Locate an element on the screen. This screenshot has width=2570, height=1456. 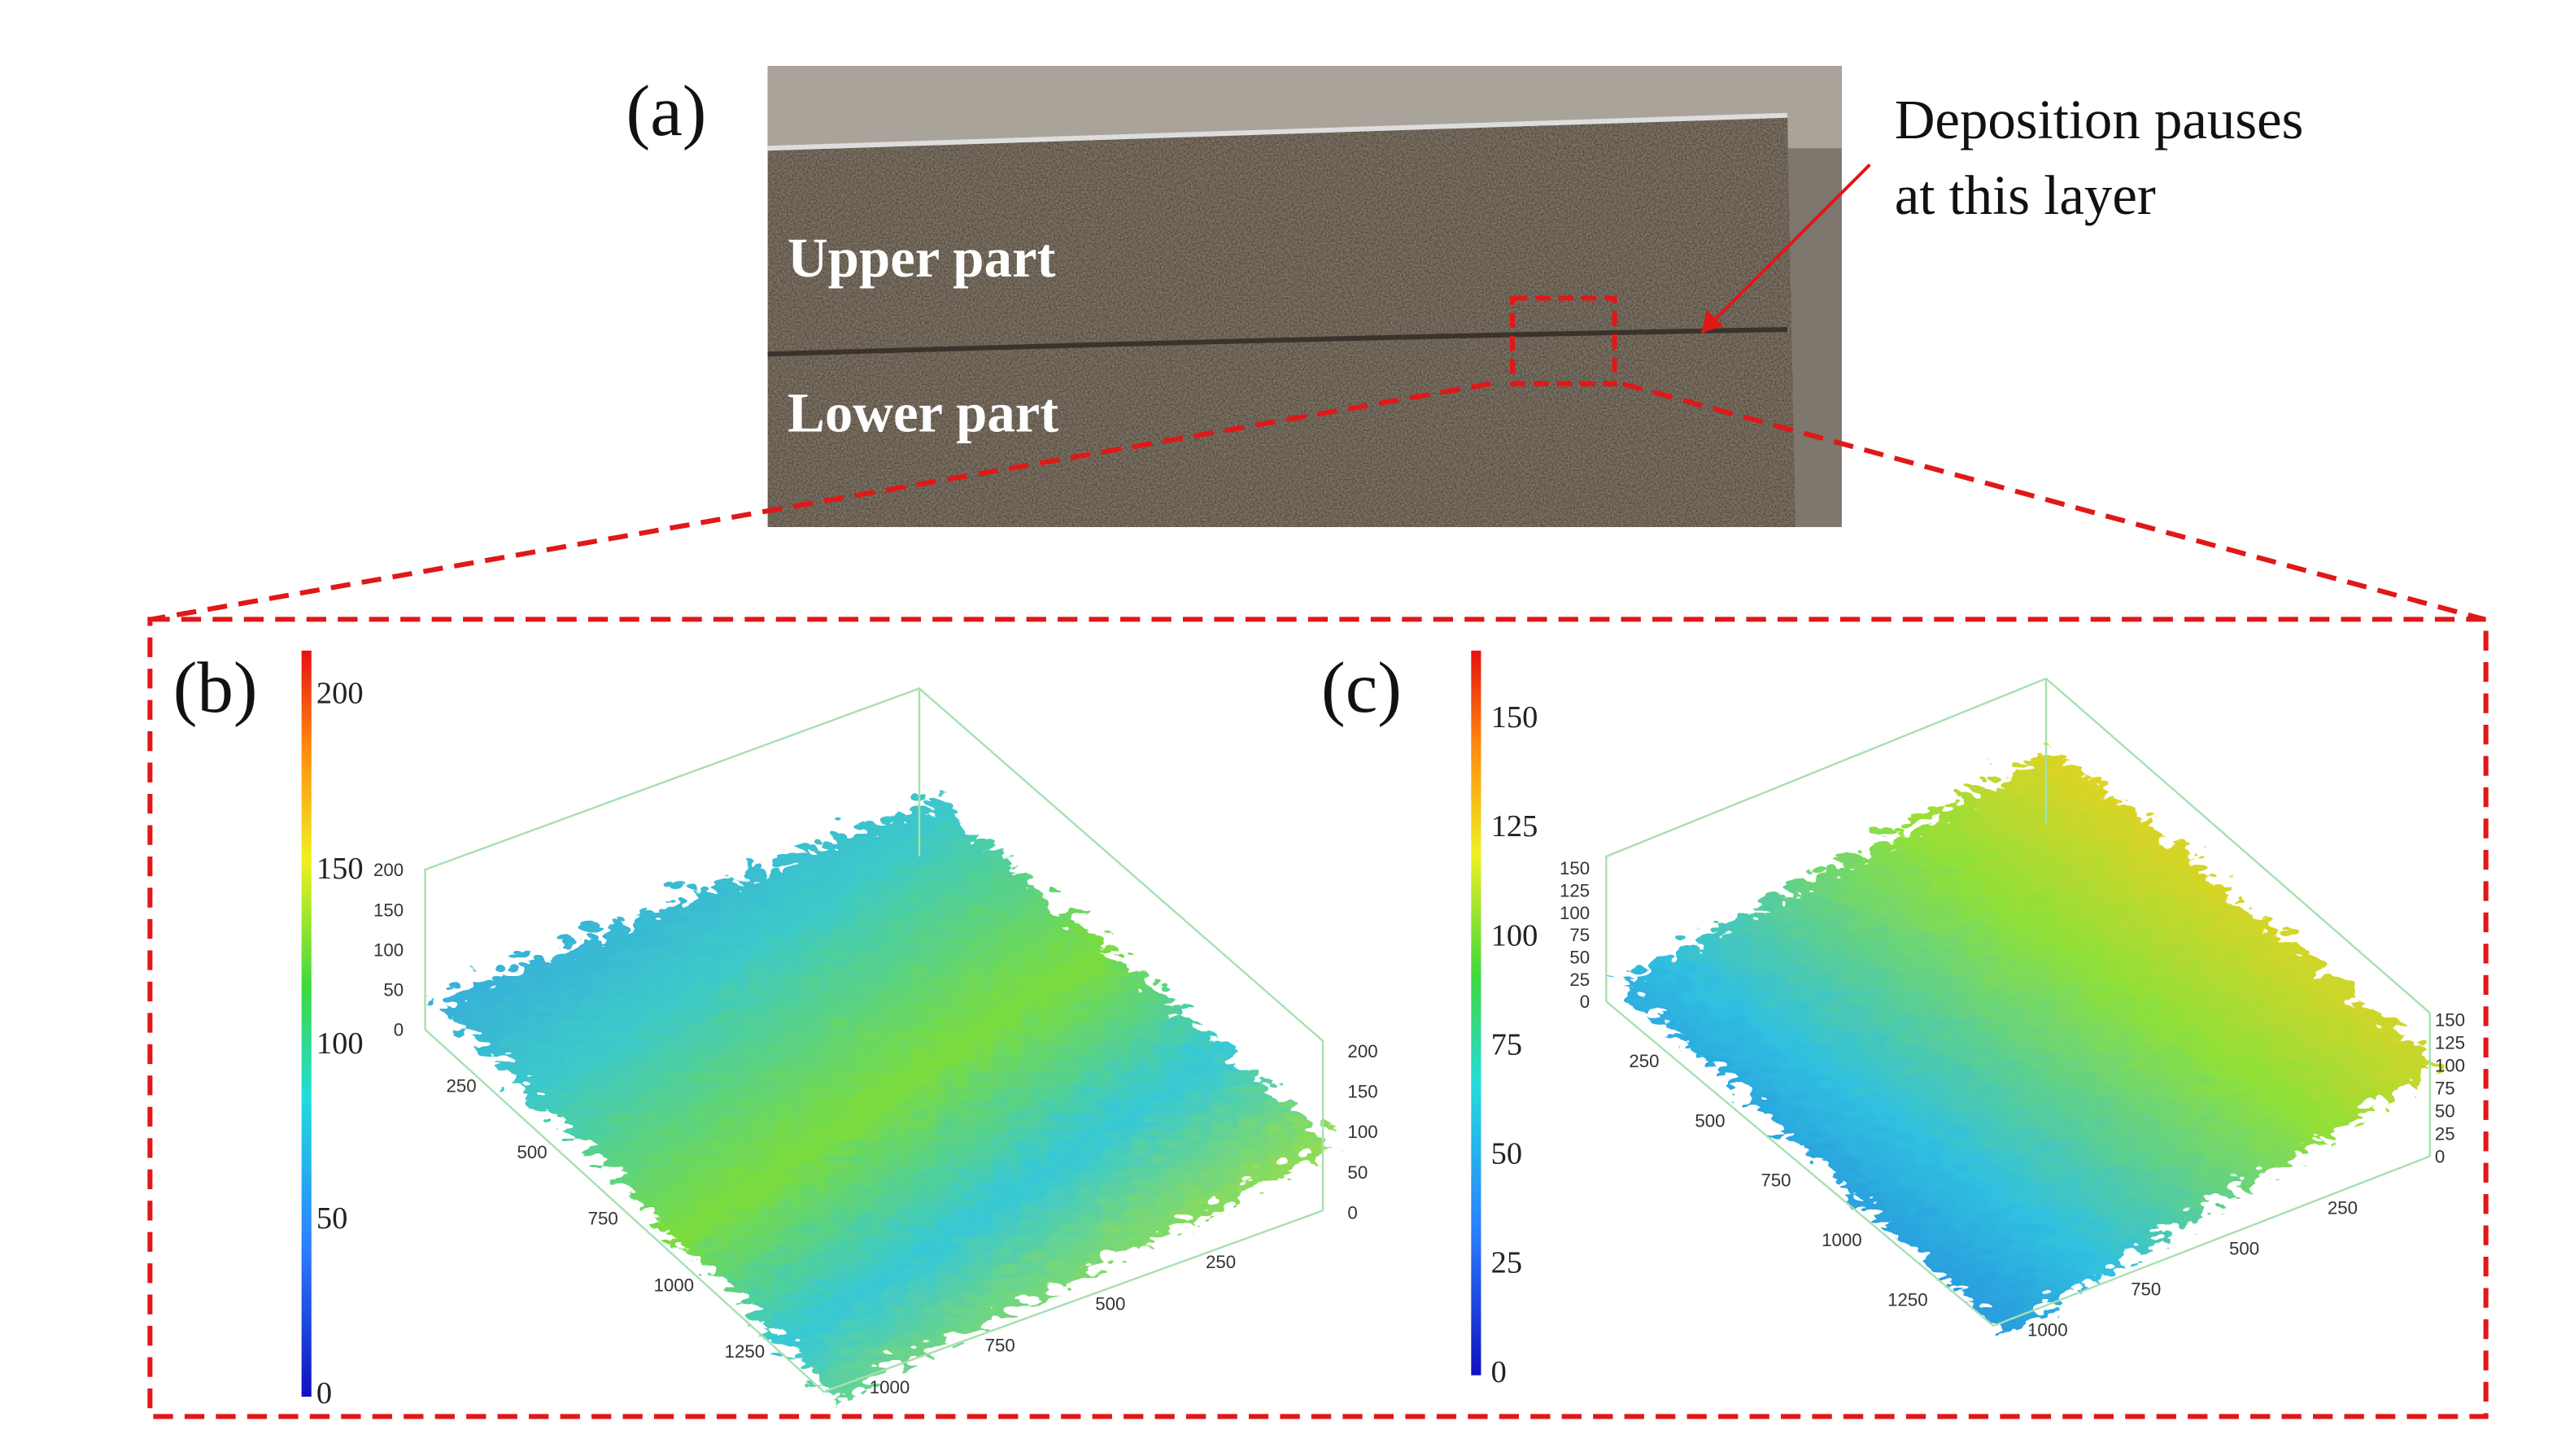
colorbar-tick: 25 is located at coordinates (1507, 1263).